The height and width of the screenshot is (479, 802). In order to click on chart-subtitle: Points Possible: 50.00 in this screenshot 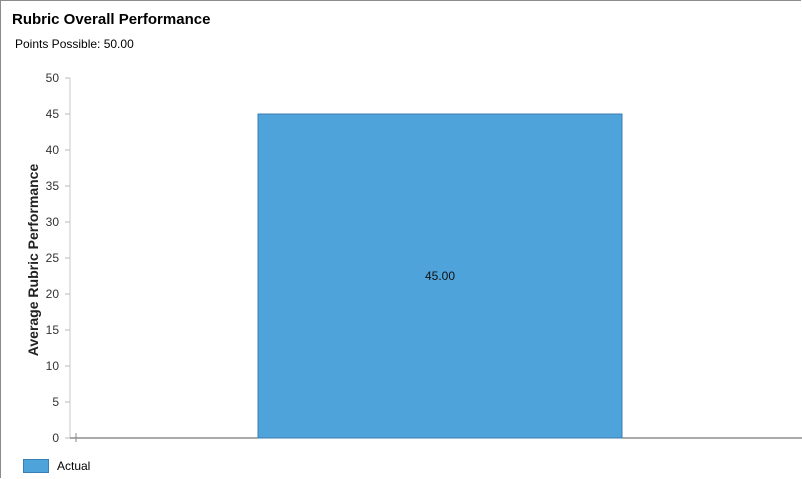, I will do `click(74, 44)`.